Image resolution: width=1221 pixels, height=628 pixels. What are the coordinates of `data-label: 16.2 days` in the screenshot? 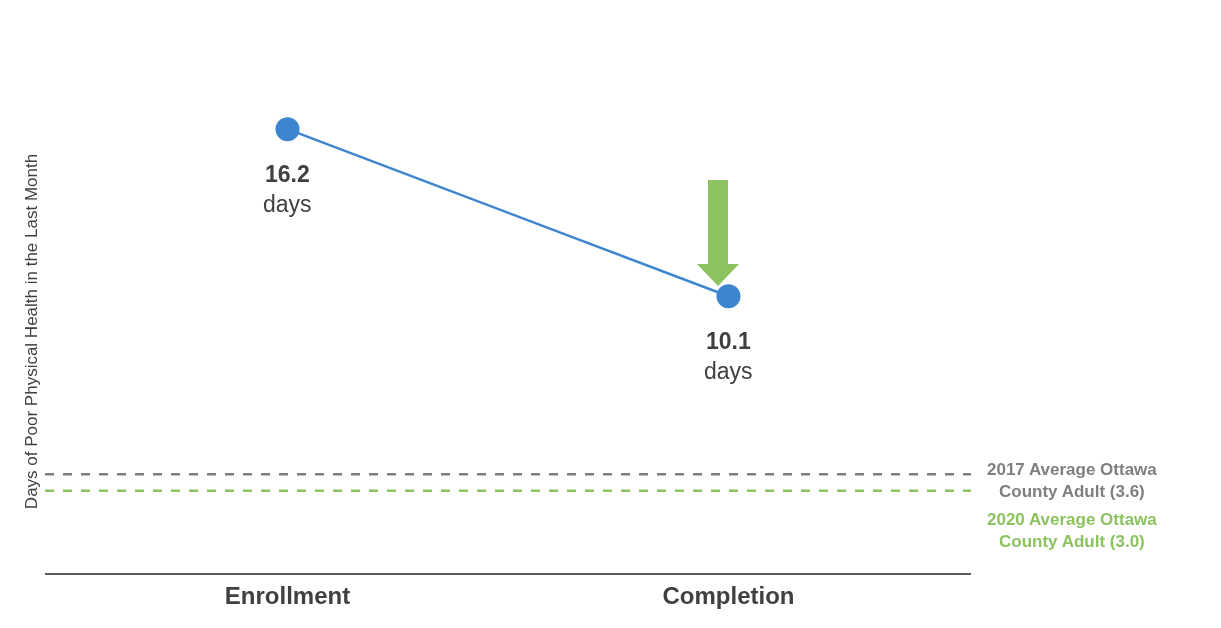 It's located at (287, 189).